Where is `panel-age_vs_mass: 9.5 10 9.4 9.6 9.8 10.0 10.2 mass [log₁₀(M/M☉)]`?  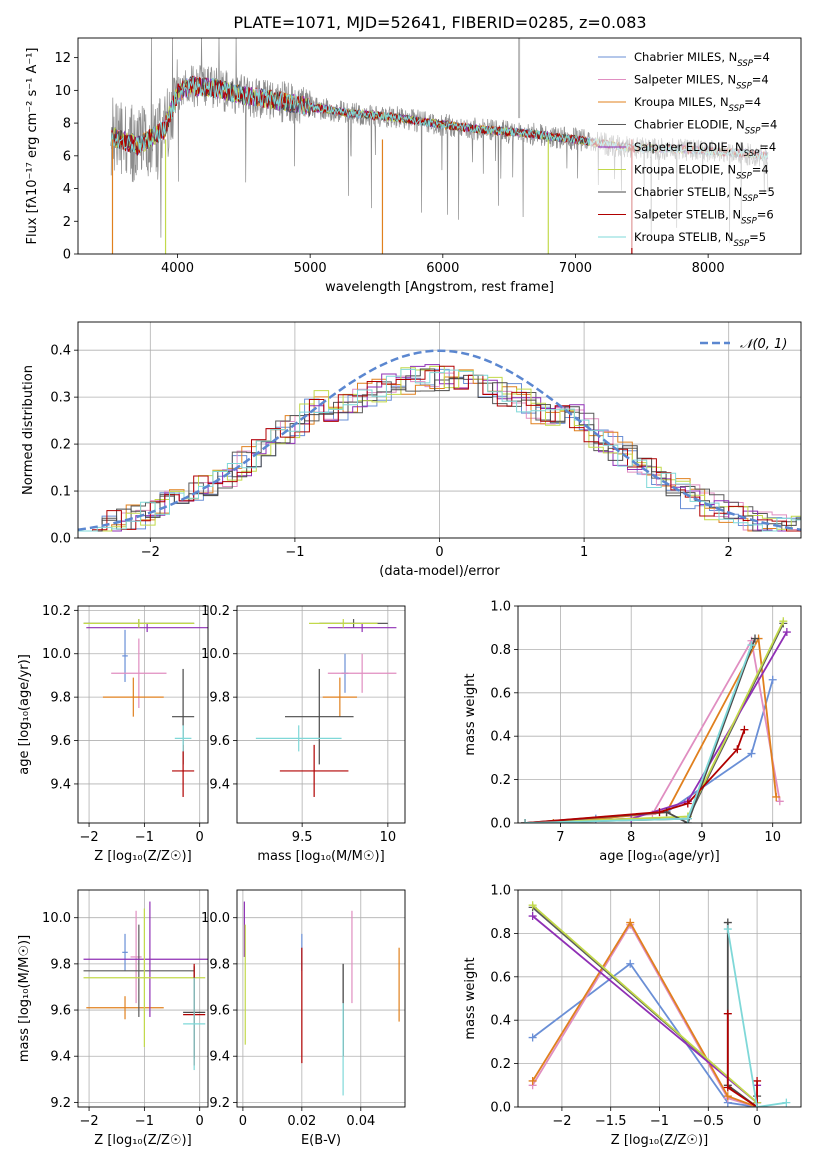 panel-age_vs_mass: 9.5 10 9.4 9.6 9.8 10.0 10.2 mass [log₁₀(M/M☉)] is located at coordinates (303, 734).